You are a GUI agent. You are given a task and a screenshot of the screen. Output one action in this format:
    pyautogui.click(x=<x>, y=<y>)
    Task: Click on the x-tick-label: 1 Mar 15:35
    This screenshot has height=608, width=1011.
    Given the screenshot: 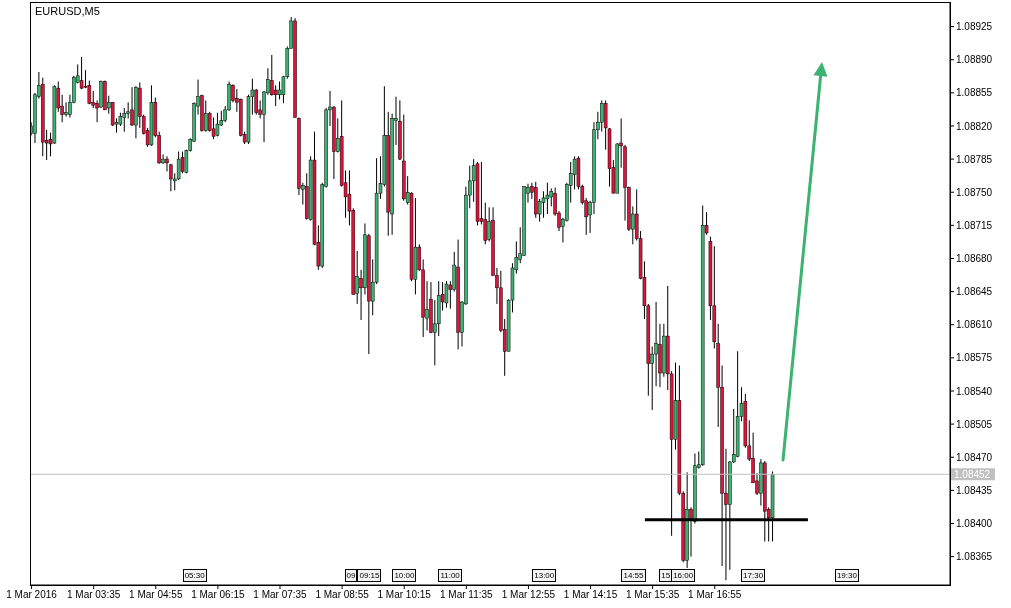 What is the action you would take?
    pyautogui.click(x=652, y=595)
    